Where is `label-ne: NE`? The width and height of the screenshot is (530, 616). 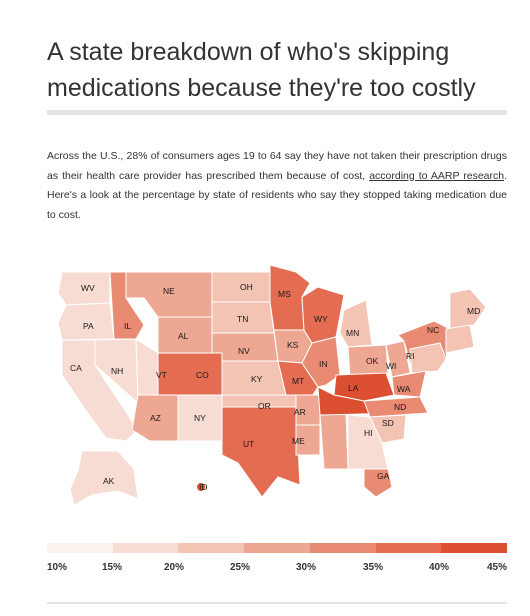
label-ne: NE is located at coordinates (169, 291).